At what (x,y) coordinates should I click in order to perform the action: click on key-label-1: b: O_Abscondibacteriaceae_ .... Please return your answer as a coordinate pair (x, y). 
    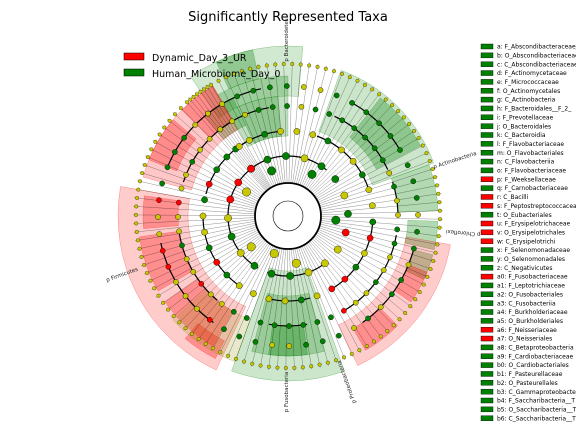
    Looking at the image, I should click on (536, 55).